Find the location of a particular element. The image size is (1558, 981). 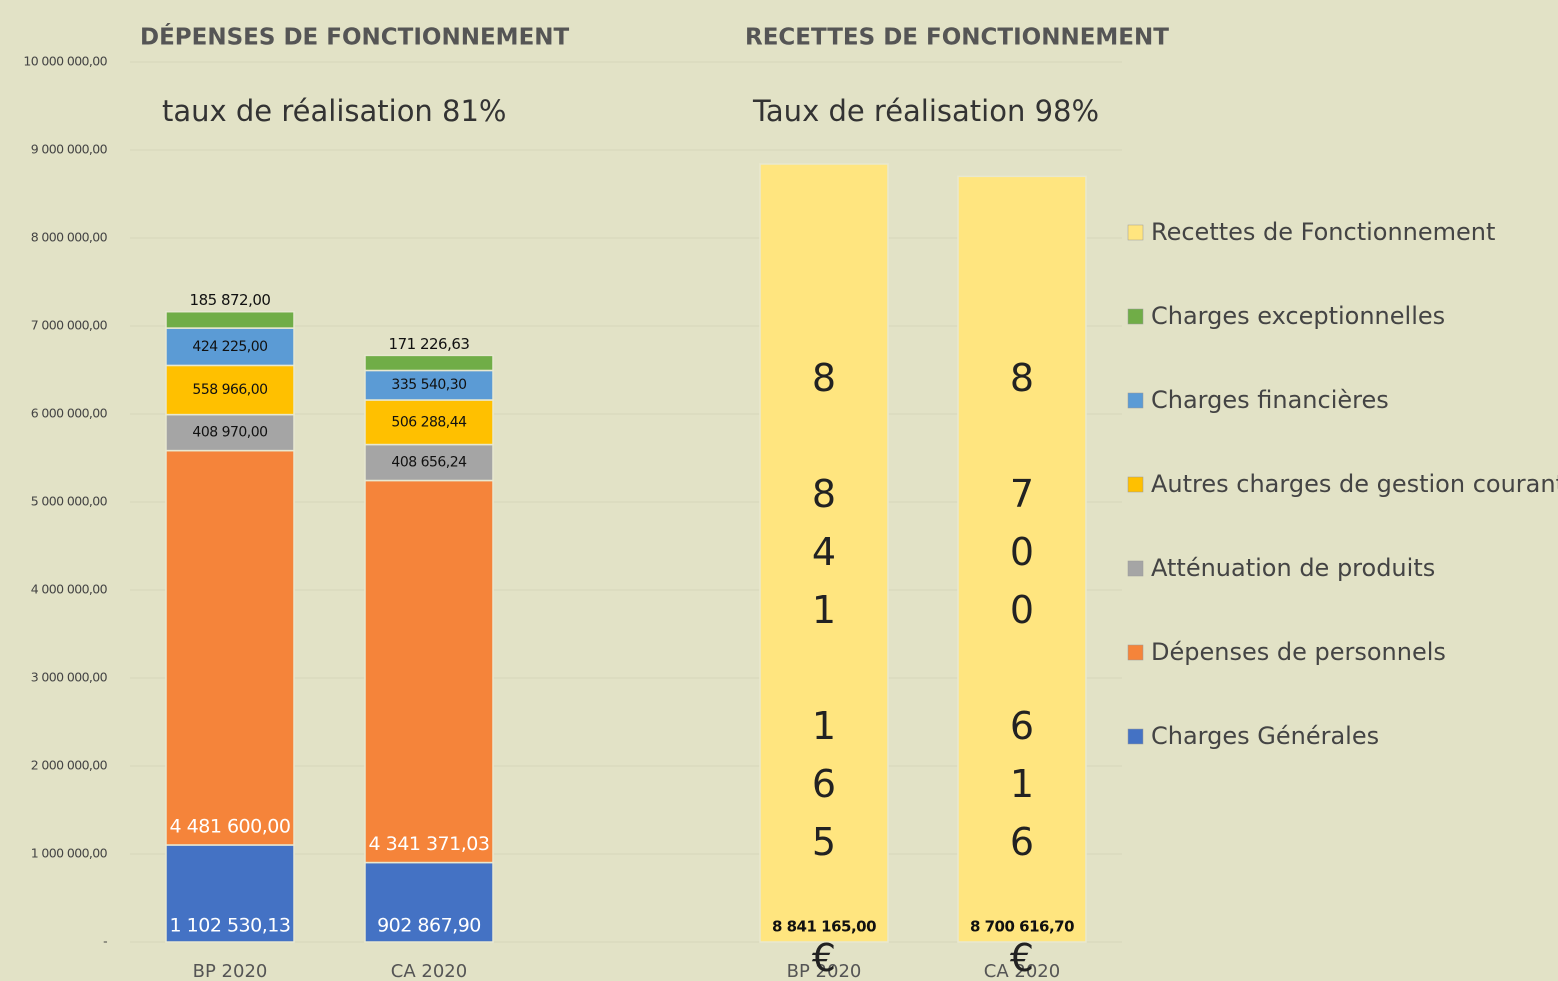

y-tick-label: 9 000 000,00 is located at coordinates (69, 149).